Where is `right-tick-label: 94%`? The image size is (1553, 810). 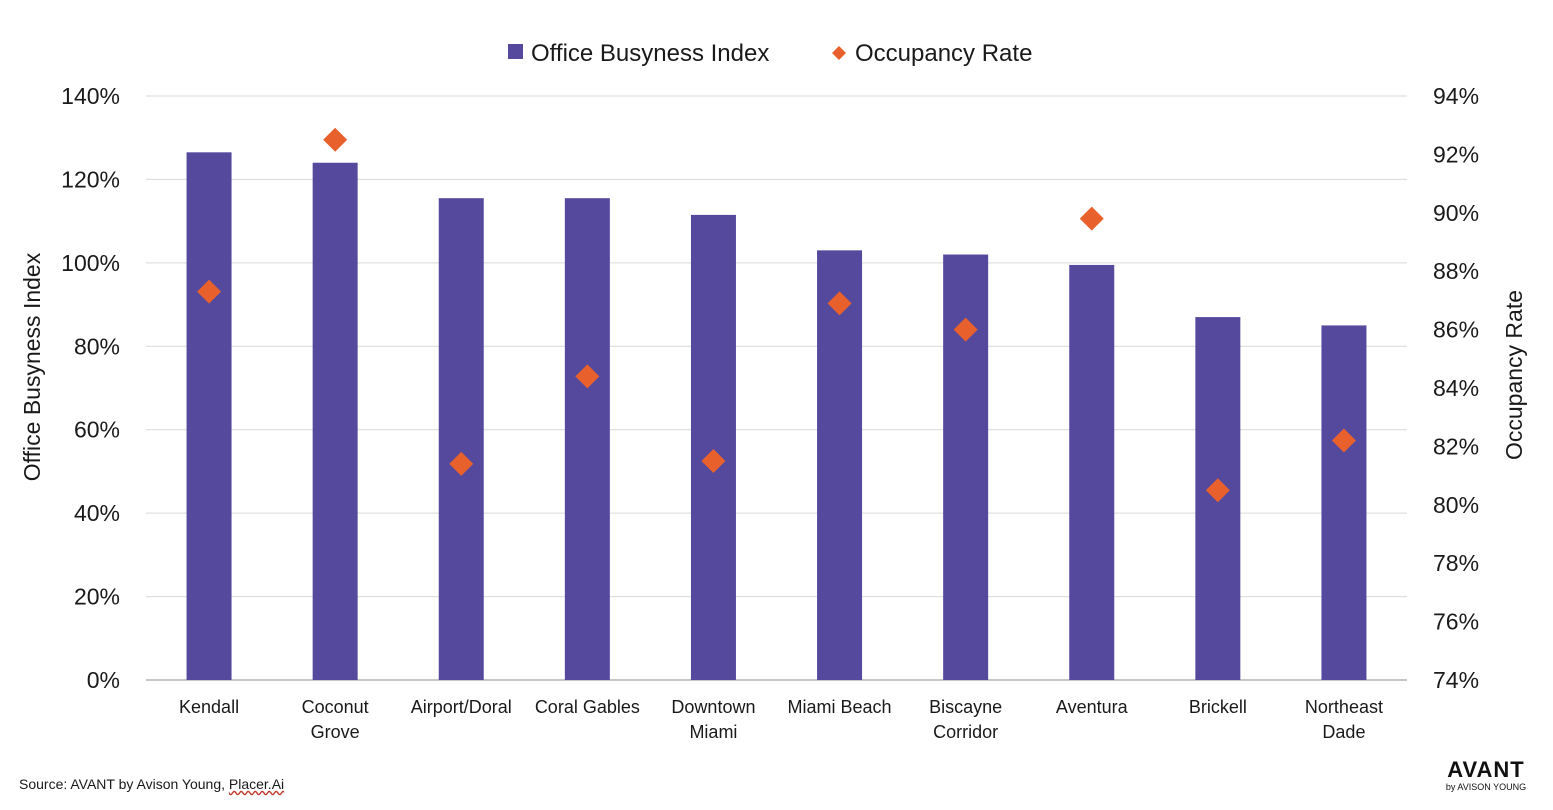
right-tick-label: 94% is located at coordinates (1456, 96).